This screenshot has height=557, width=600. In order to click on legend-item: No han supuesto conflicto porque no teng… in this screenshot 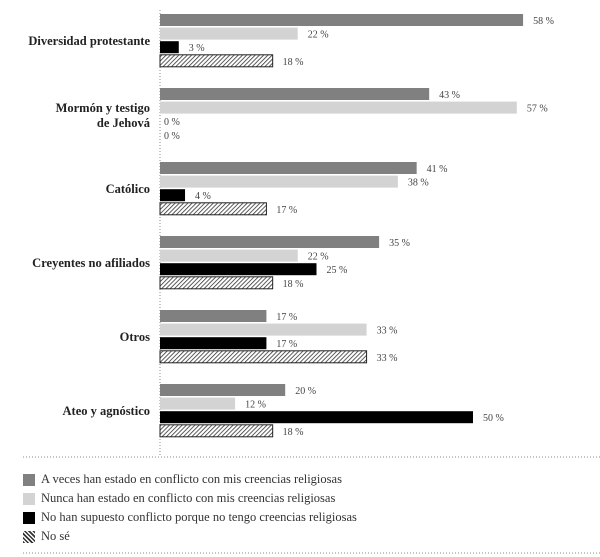, I will do `click(190, 517)`.